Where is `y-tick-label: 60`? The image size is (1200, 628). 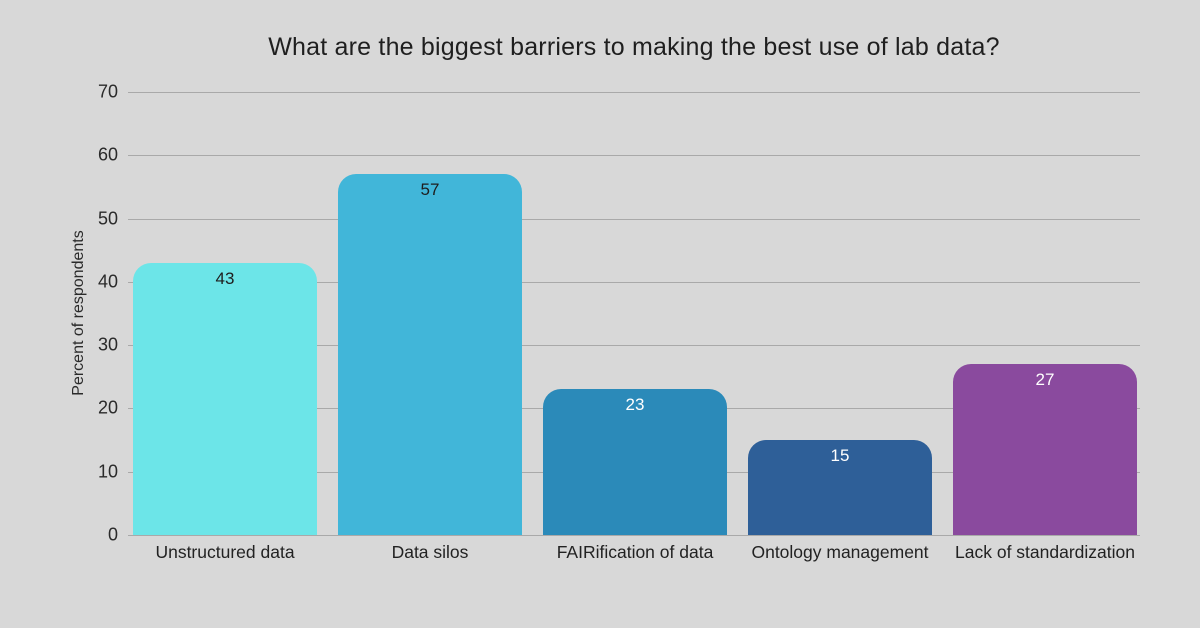 y-tick-label: 60 is located at coordinates (107, 154).